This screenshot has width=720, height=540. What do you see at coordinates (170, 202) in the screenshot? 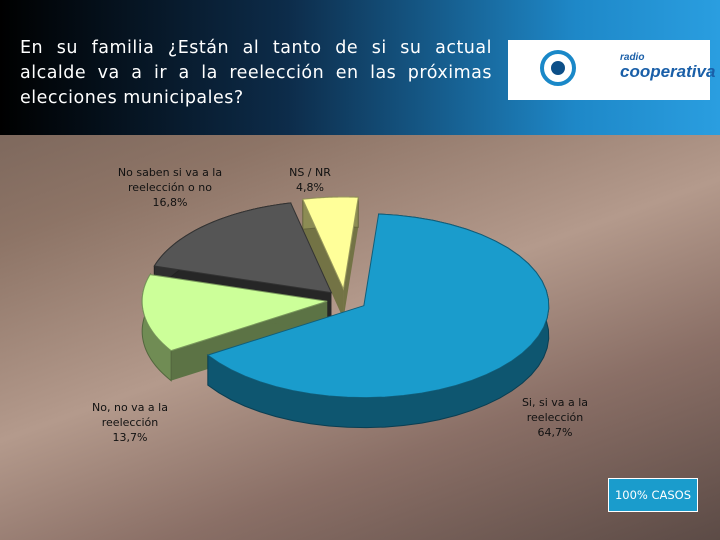
I see `value-label: 16,8%` at bounding box center [170, 202].